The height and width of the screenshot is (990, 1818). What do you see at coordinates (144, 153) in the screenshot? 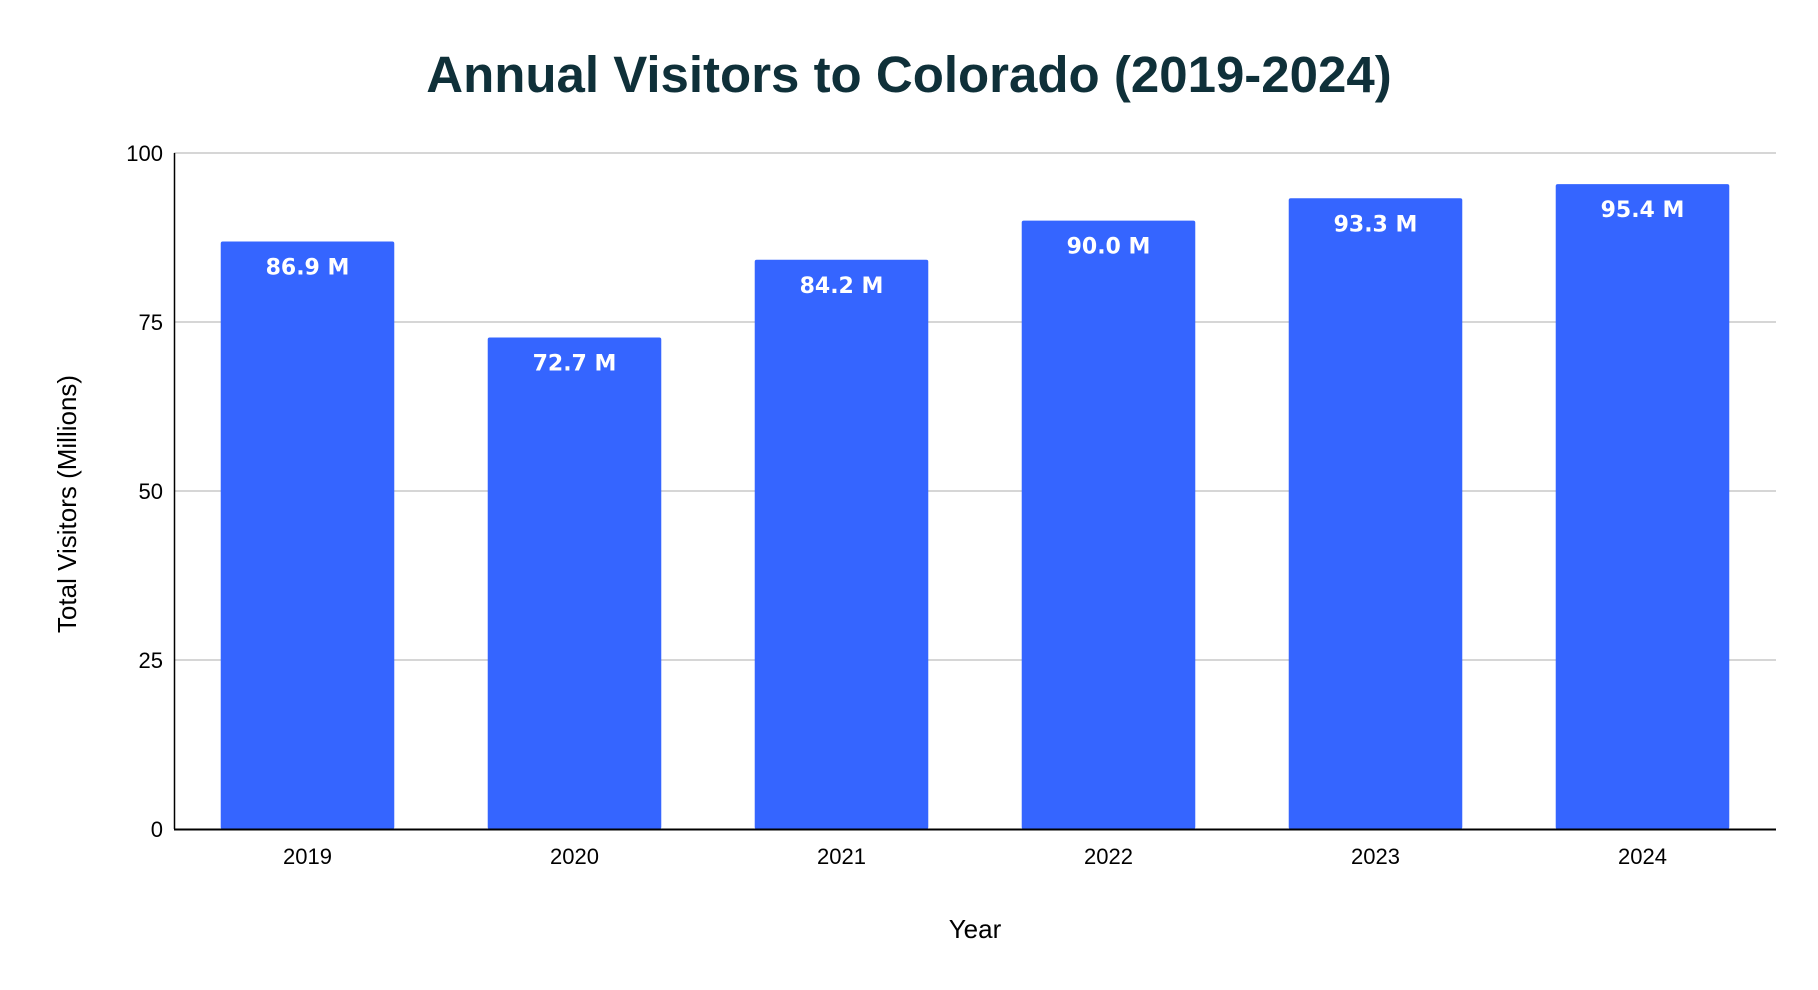
I see `y-tick-label: 100` at bounding box center [144, 153].